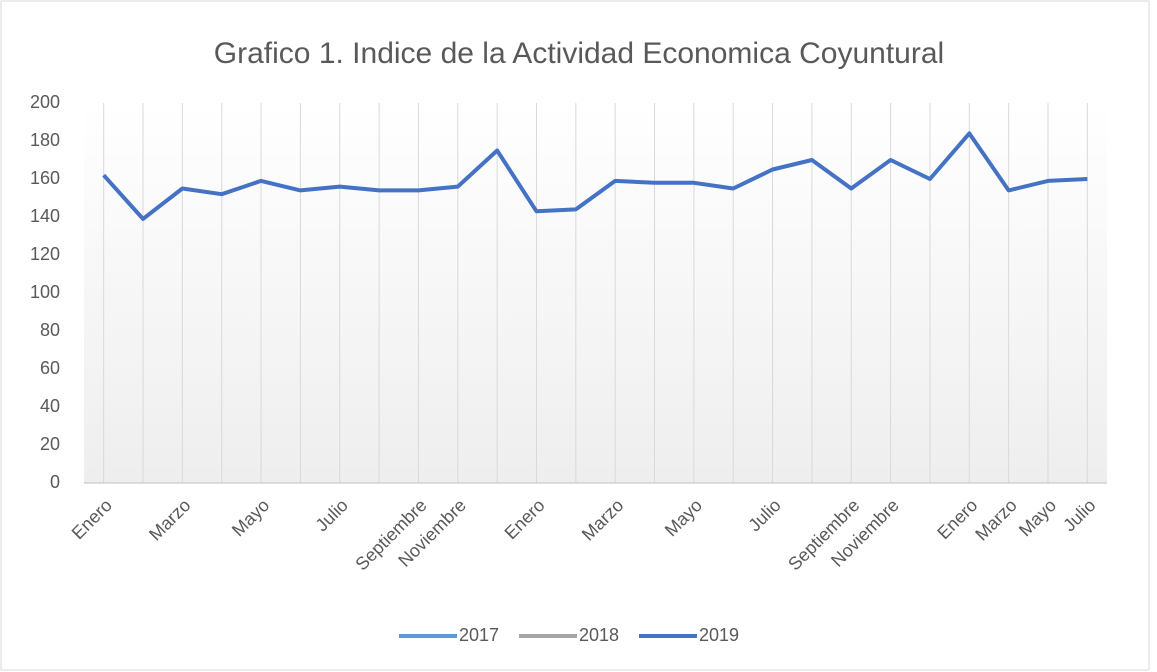 The height and width of the screenshot is (672, 1157). Describe the element at coordinates (45, 178) in the screenshot. I see `y-tick-label: 160` at that location.